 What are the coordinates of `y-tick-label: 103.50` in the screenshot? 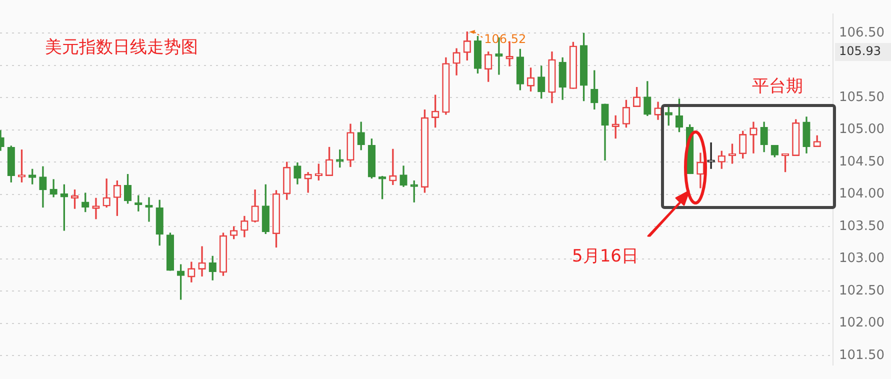 It's located at (861, 226).